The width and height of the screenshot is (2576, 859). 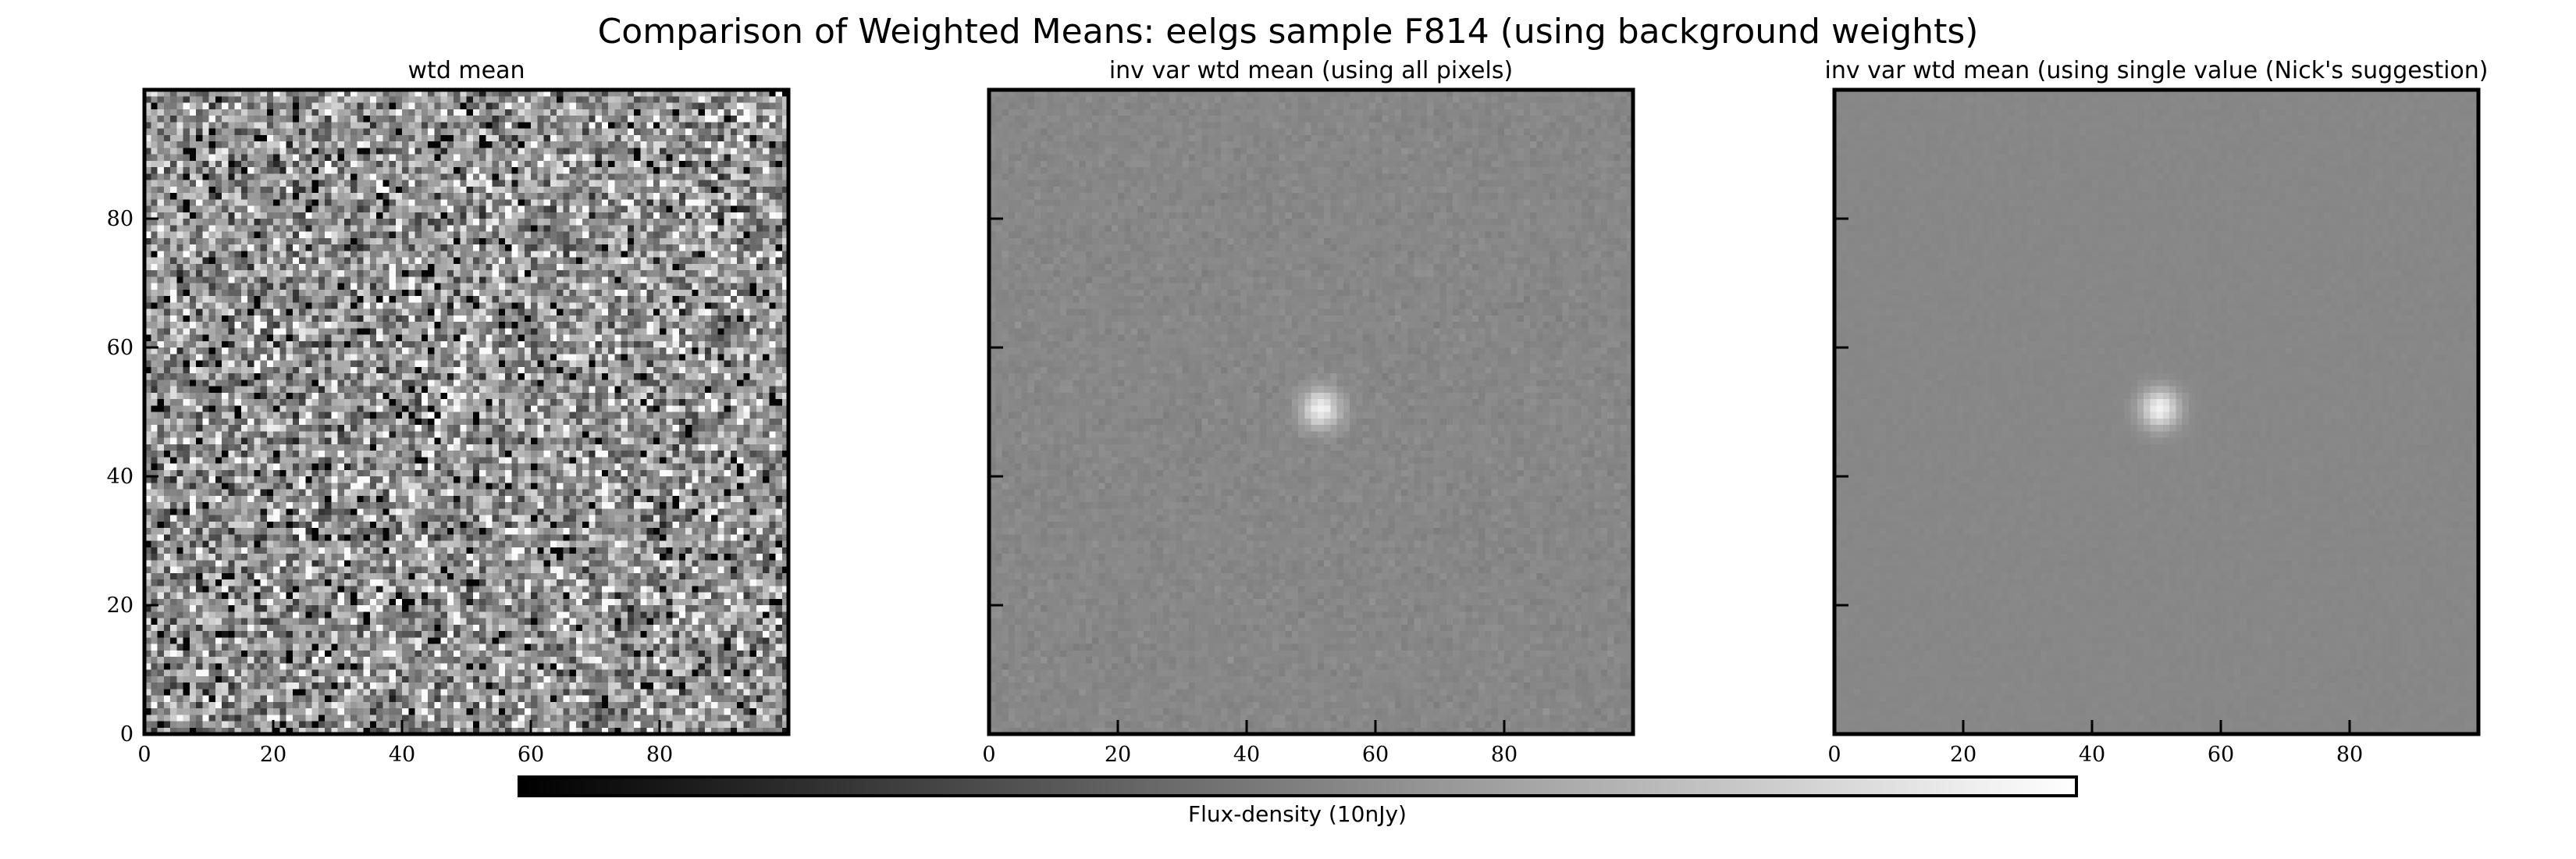 I want to click on colorbar-label: Flux-density (10nJy), so click(x=1297, y=814).